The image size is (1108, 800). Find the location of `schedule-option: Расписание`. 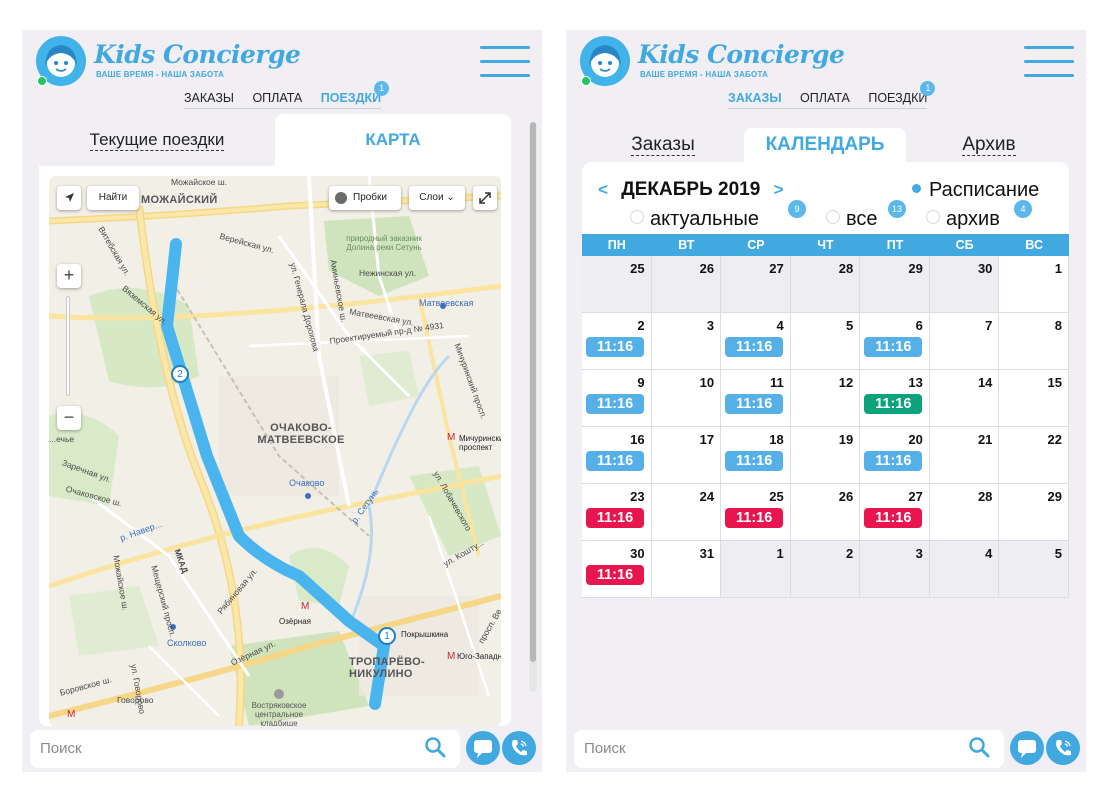

schedule-option: Расписание is located at coordinates (975, 190).